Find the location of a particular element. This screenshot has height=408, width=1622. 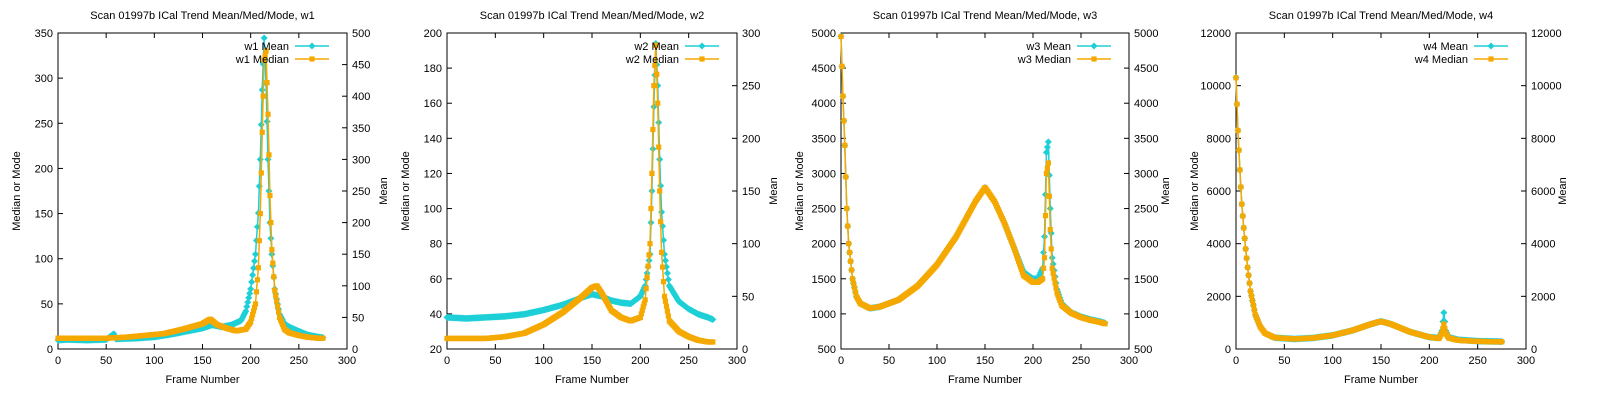

x-tick-label: 100 is located at coordinates (154, 361).